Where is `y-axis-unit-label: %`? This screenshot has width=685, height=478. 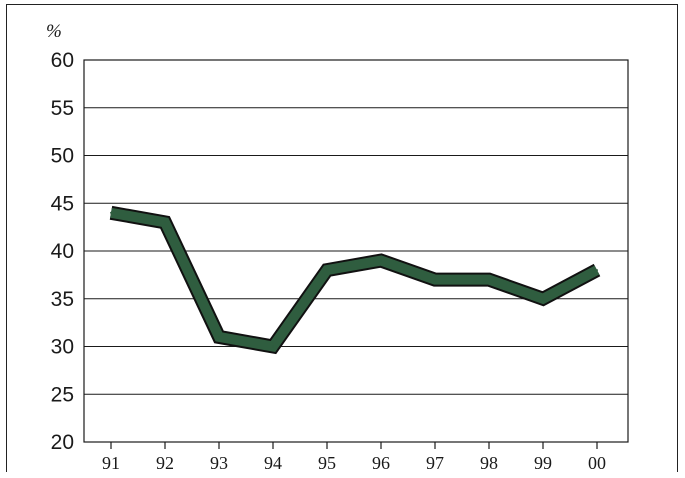 y-axis-unit-label: % is located at coordinates (54, 31).